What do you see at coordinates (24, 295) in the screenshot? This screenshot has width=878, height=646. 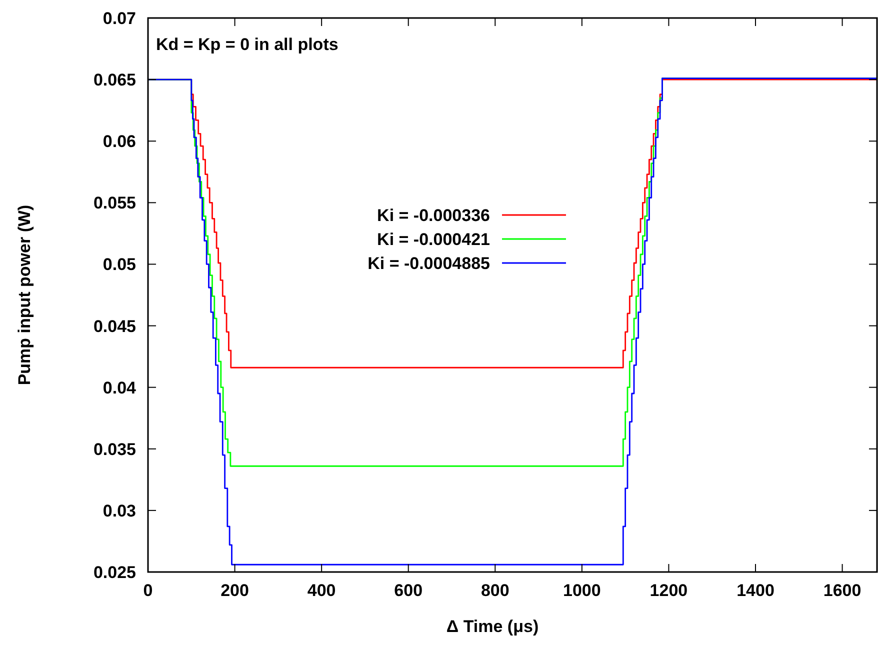 I see `y-axis-title: Pump input power (W)` at bounding box center [24, 295].